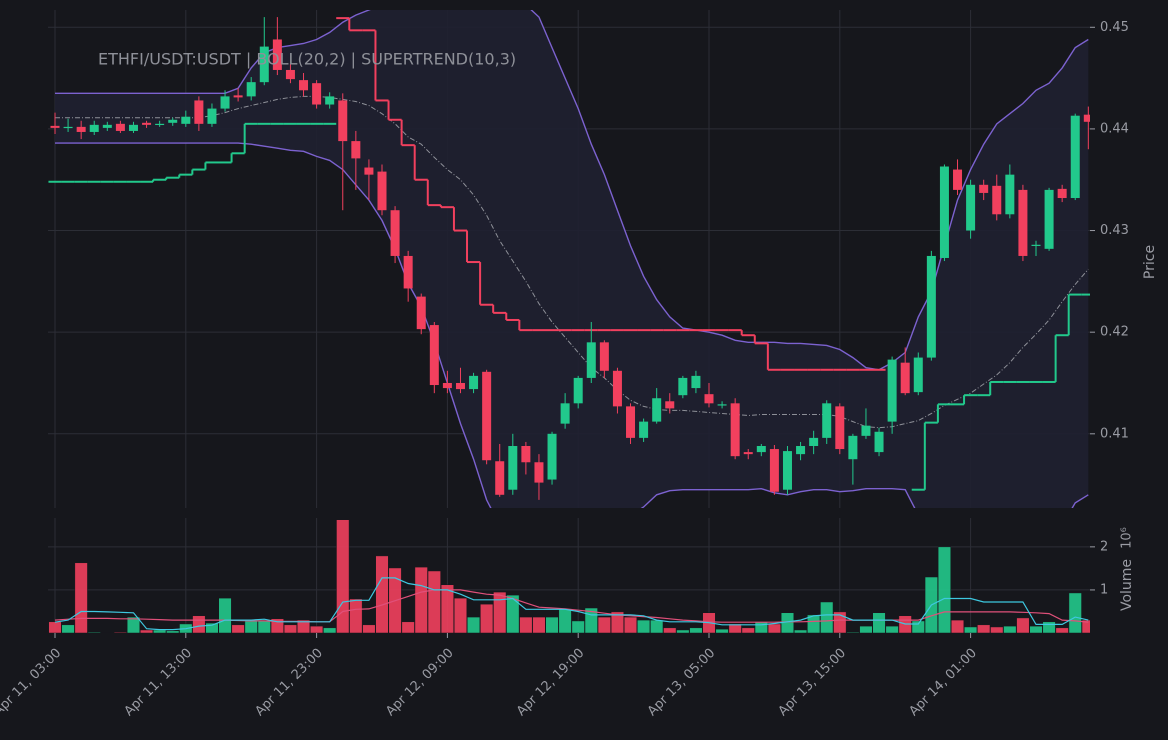 Image resolution: width=1168 pixels, height=740 pixels. What do you see at coordinates (1114, 332) in the screenshot?
I see `y-tick-label: 0.42` at bounding box center [1114, 332].